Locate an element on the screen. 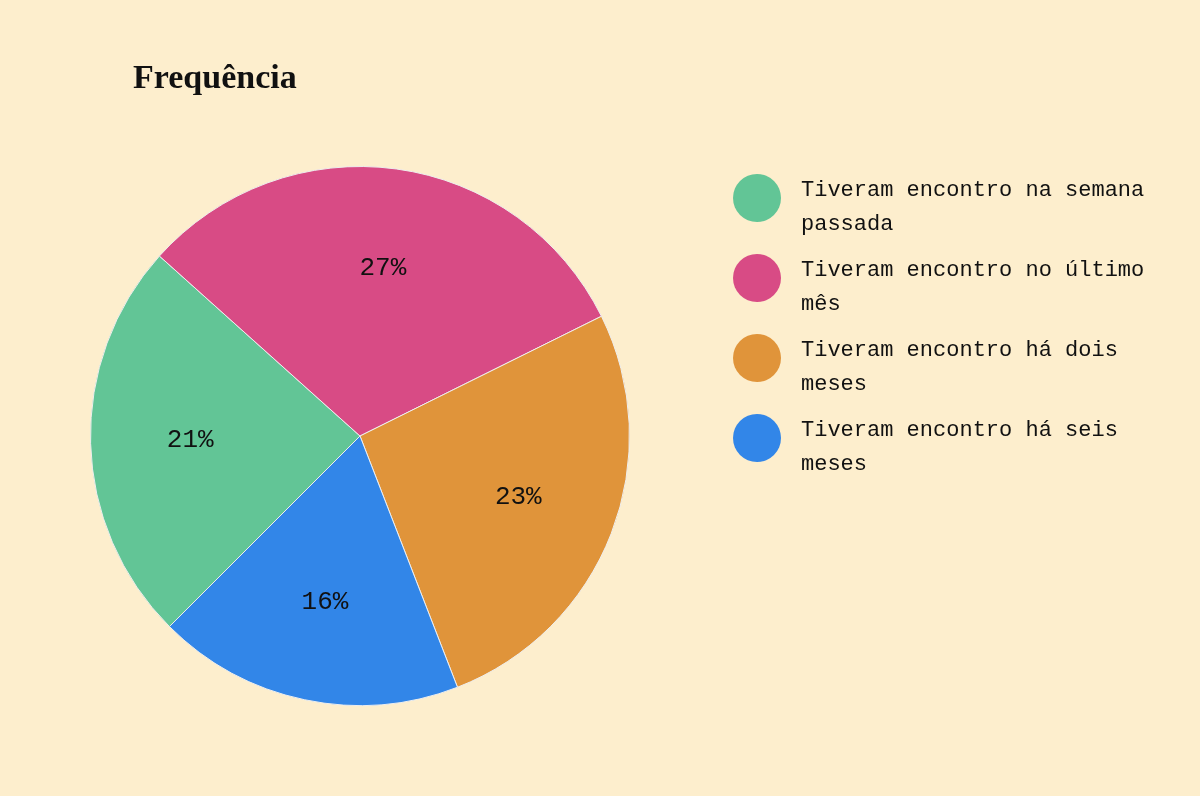 The width and height of the screenshot is (1200, 796). legend-label: Tiveram encontro há dois meses is located at coordinates (960, 368).